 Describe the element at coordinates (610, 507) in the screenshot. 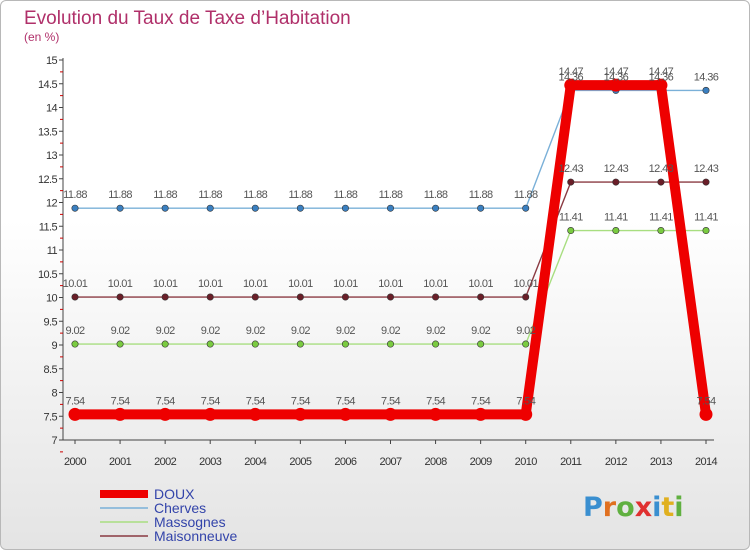

I see `logo-letter: r` at that location.